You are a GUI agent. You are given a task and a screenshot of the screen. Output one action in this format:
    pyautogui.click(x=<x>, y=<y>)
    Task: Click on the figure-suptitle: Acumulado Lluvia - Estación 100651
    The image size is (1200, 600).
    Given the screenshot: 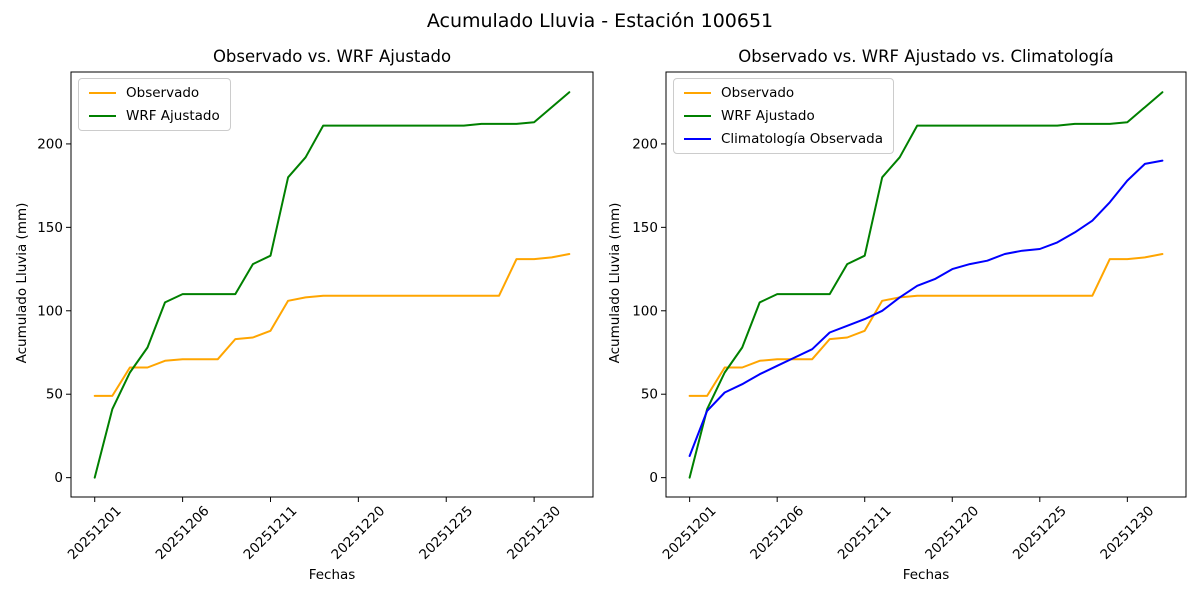 What is the action you would take?
    pyautogui.click(x=600, y=21)
    